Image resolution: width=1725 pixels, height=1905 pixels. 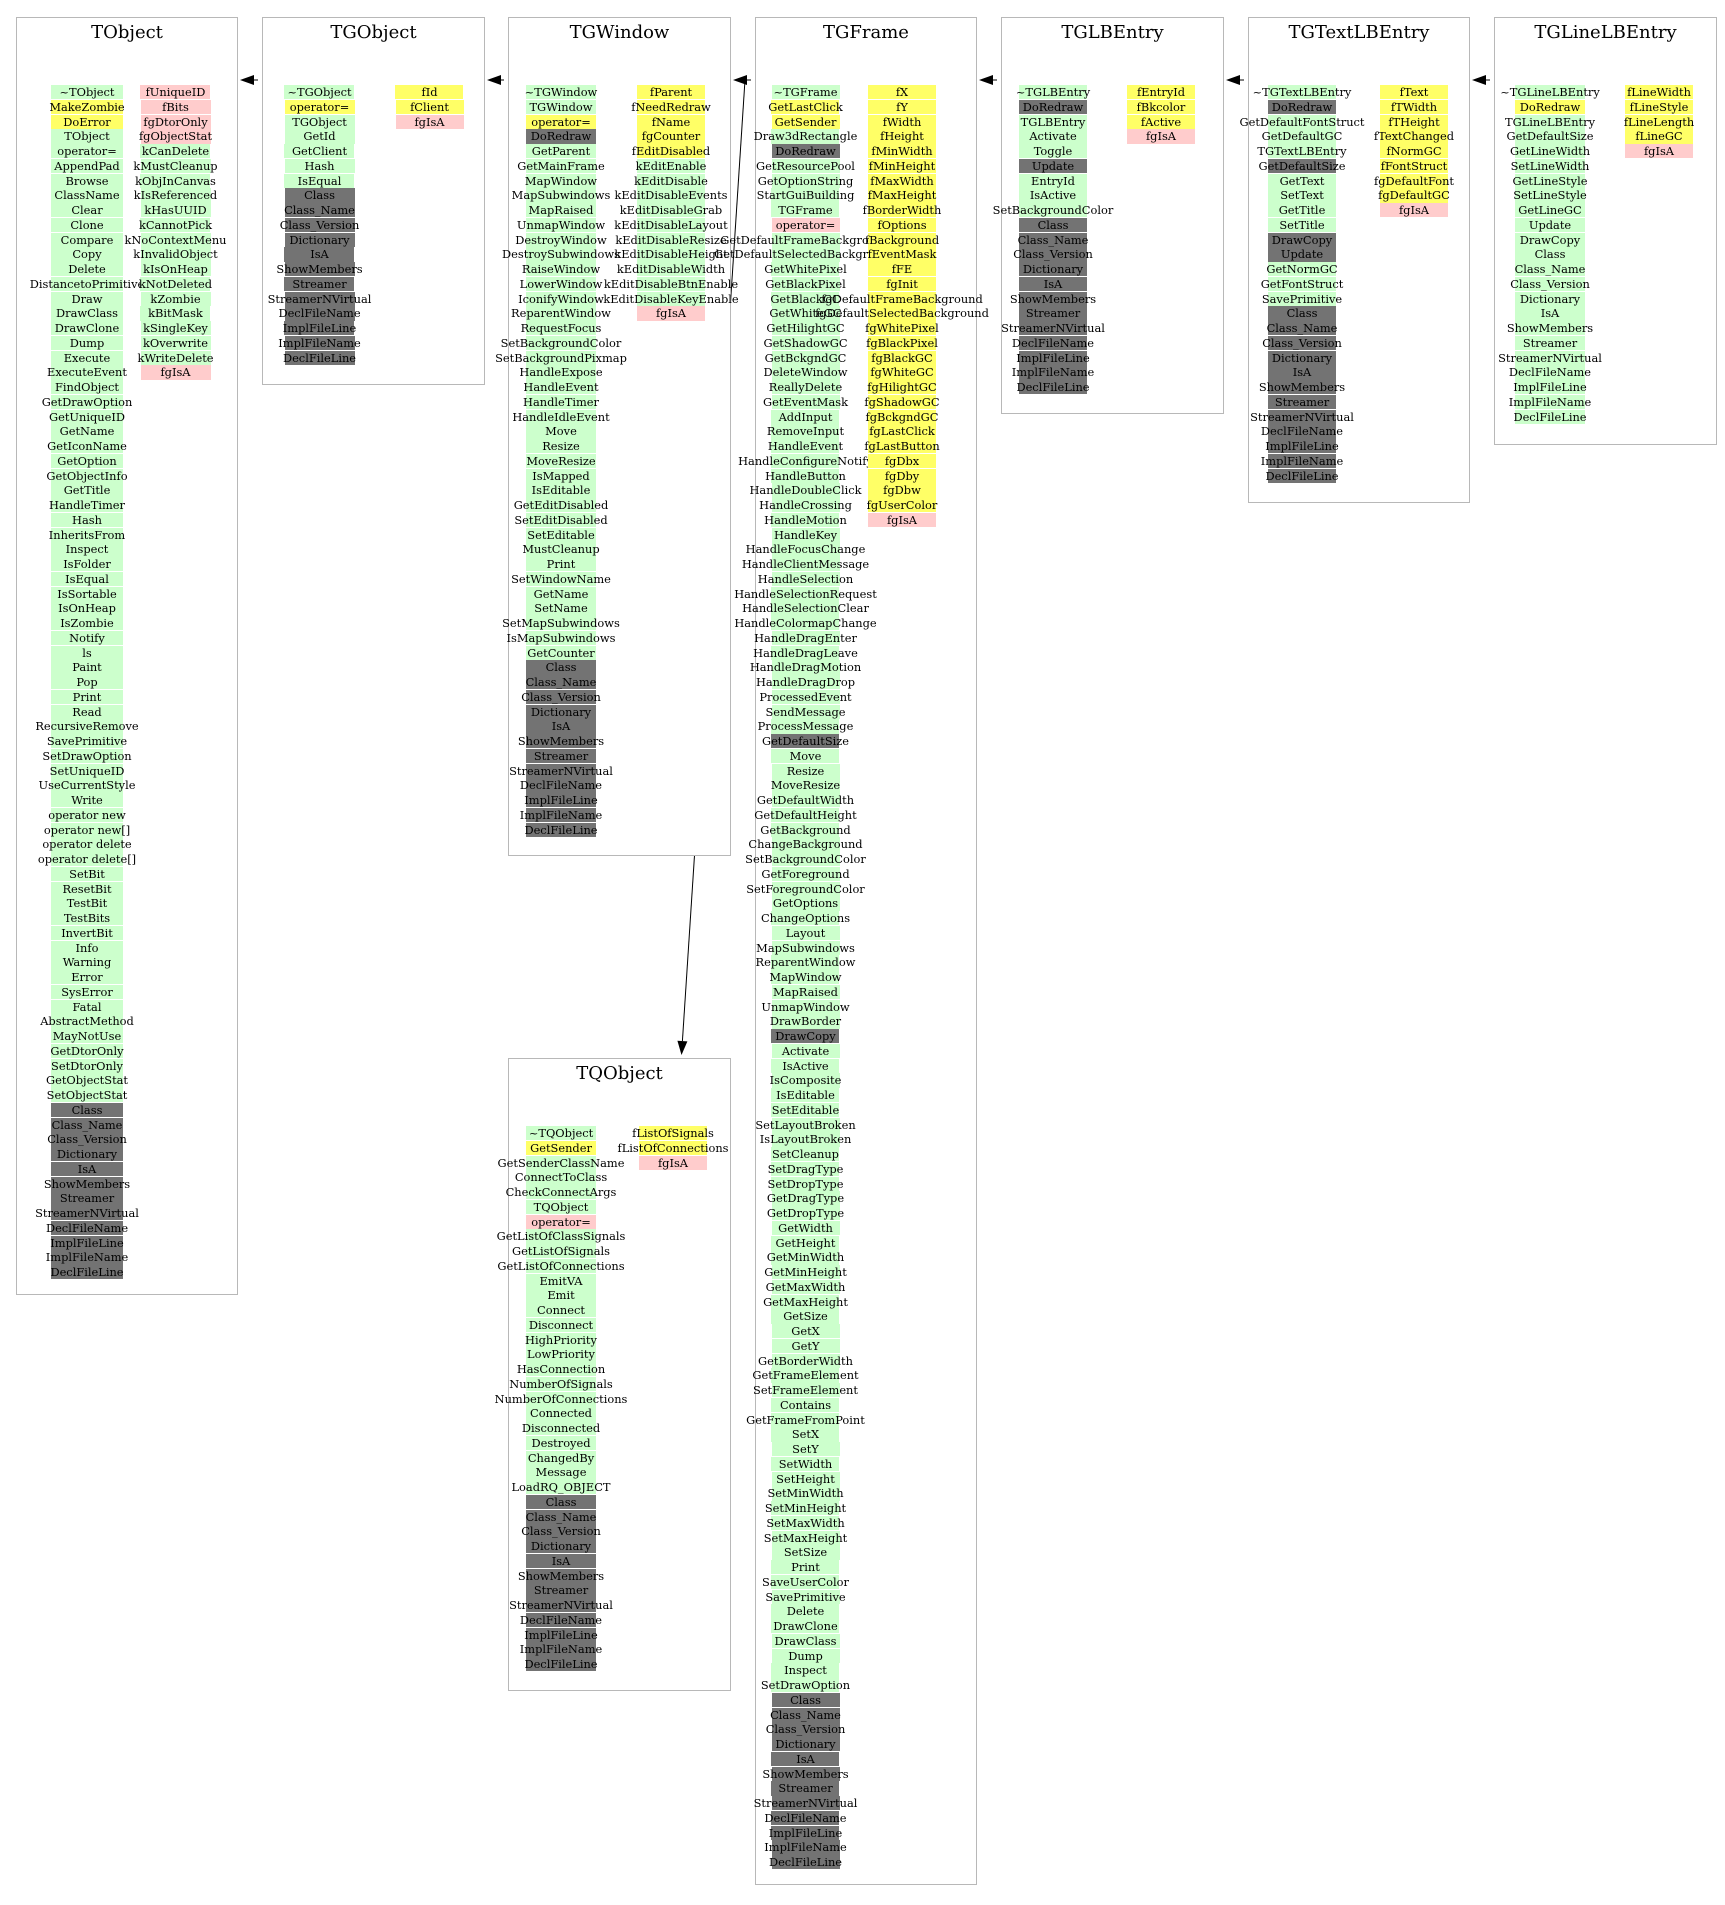 I want to click on member-entry: fgDefaultFont, so click(x=1414, y=180).